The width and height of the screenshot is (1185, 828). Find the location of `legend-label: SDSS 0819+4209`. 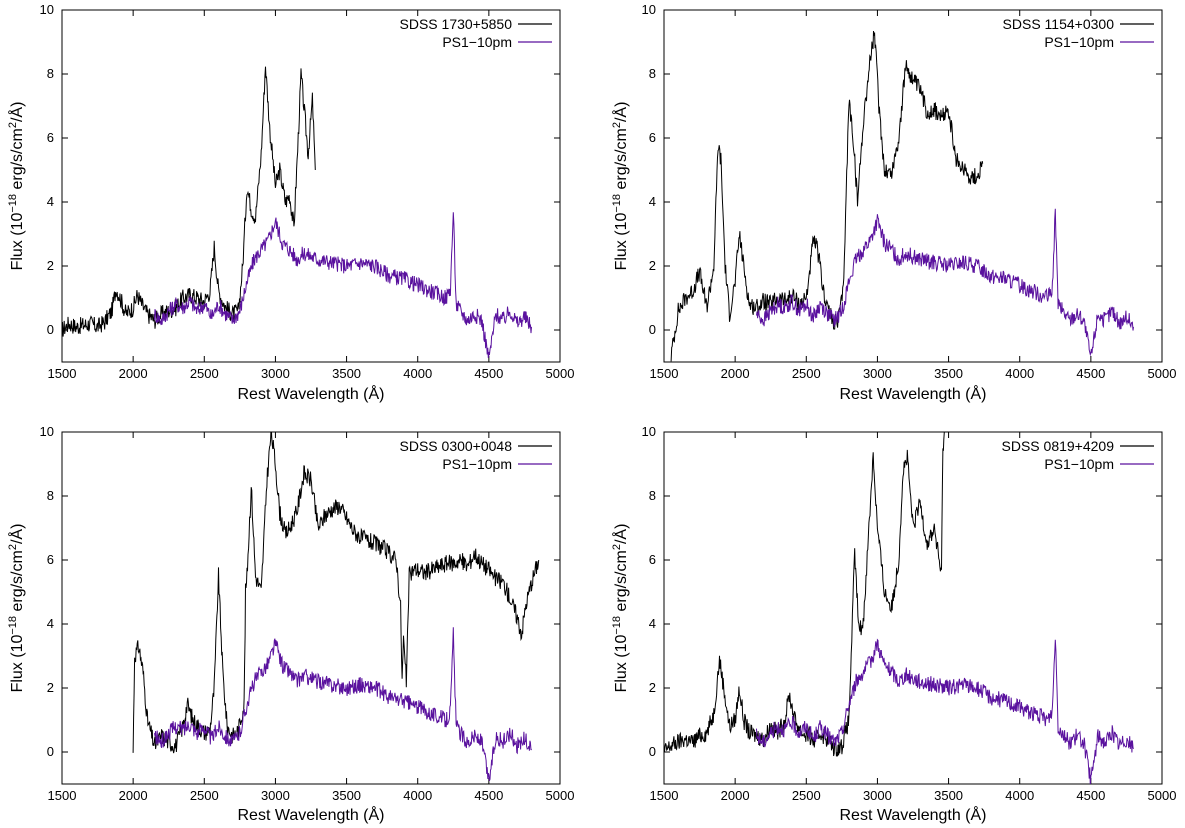

legend-label: SDSS 0819+4209 is located at coordinates (1058, 446).